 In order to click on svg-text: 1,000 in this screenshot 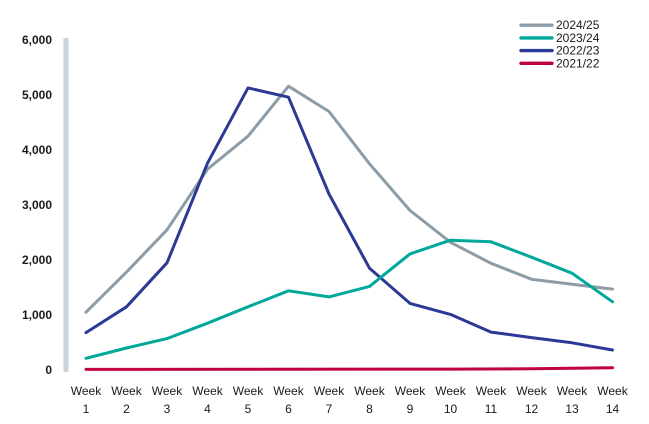, I will do `click(37, 315)`.